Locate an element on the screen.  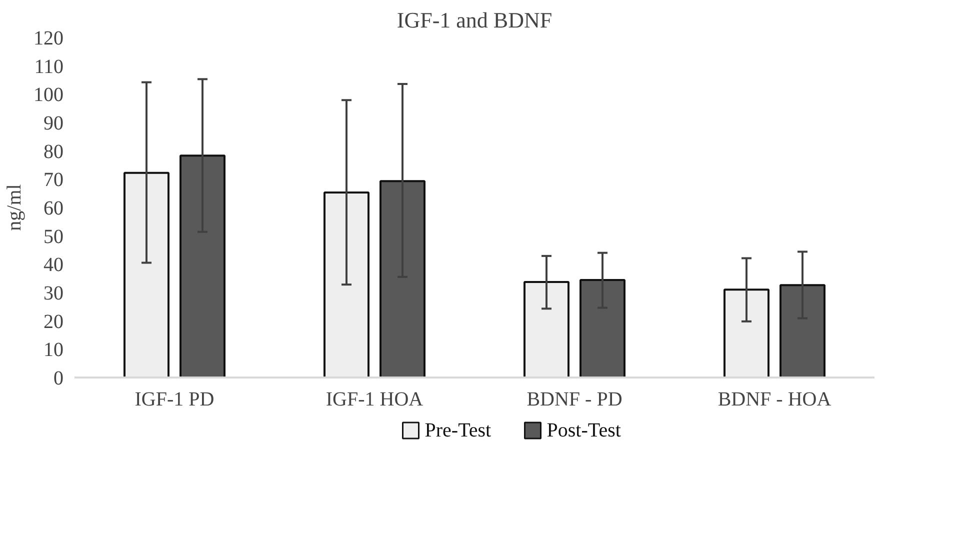
y-tick-label: 40 is located at coordinates (54, 265).